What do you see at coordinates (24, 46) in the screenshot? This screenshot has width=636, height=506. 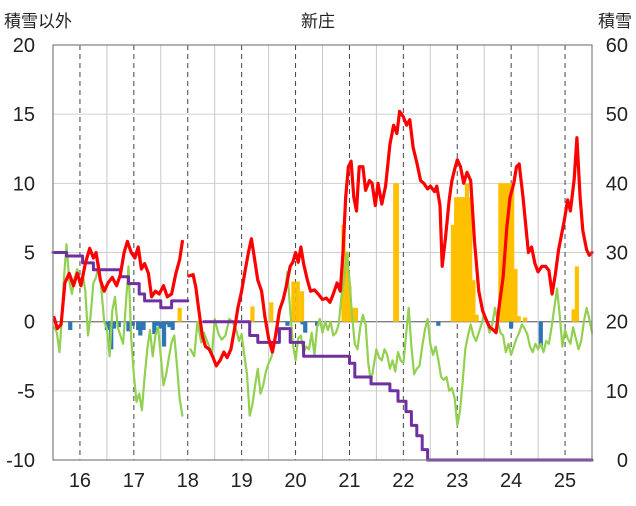 I see `y-tick-label-left: 20` at bounding box center [24, 46].